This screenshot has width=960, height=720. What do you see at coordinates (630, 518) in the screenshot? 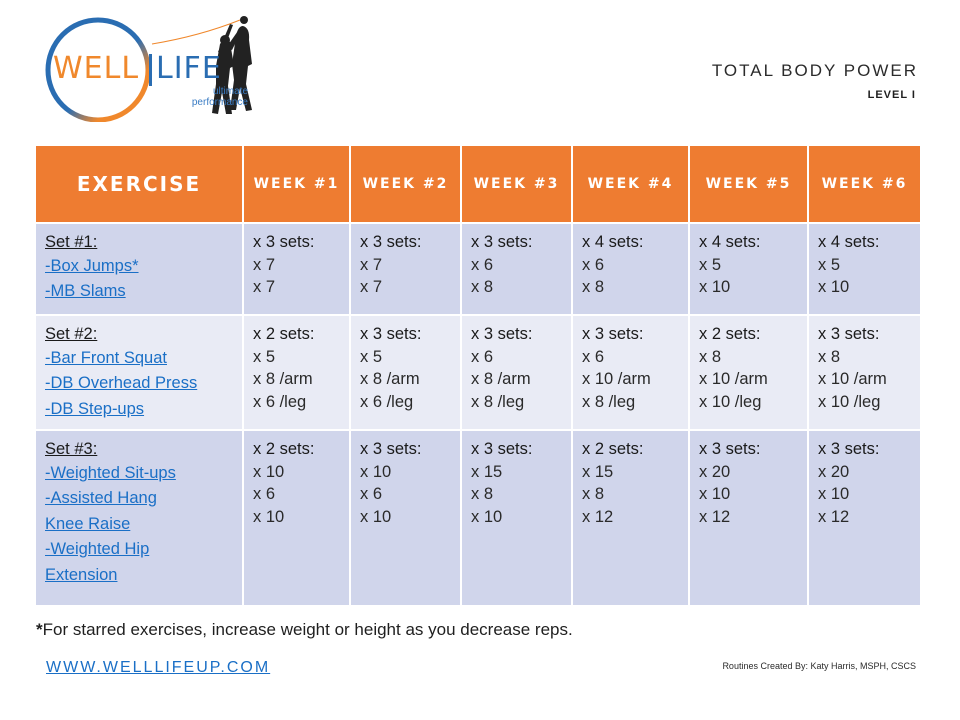
I see `week-4-cell: x 2 sets: x 15 x 8 x 12` at bounding box center [630, 518].